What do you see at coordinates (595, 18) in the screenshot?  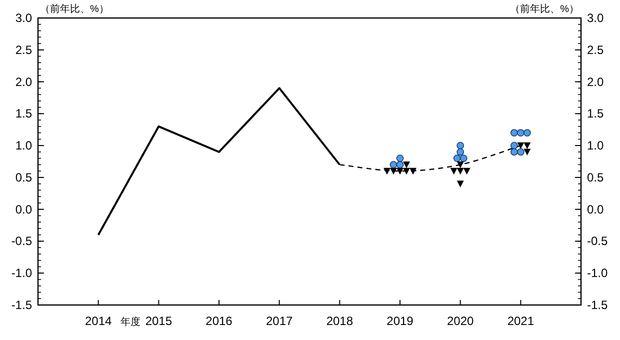 I see `y2tick: 3.0` at bounding box center [595, 18].